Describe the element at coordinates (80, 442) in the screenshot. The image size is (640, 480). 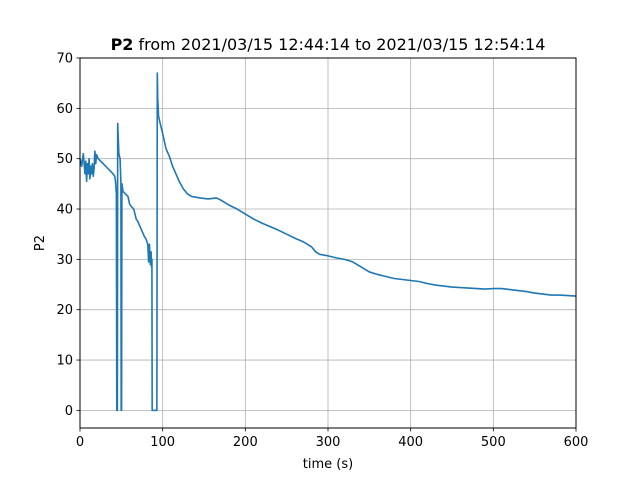
I see `x-tick-label: 0` at that location.